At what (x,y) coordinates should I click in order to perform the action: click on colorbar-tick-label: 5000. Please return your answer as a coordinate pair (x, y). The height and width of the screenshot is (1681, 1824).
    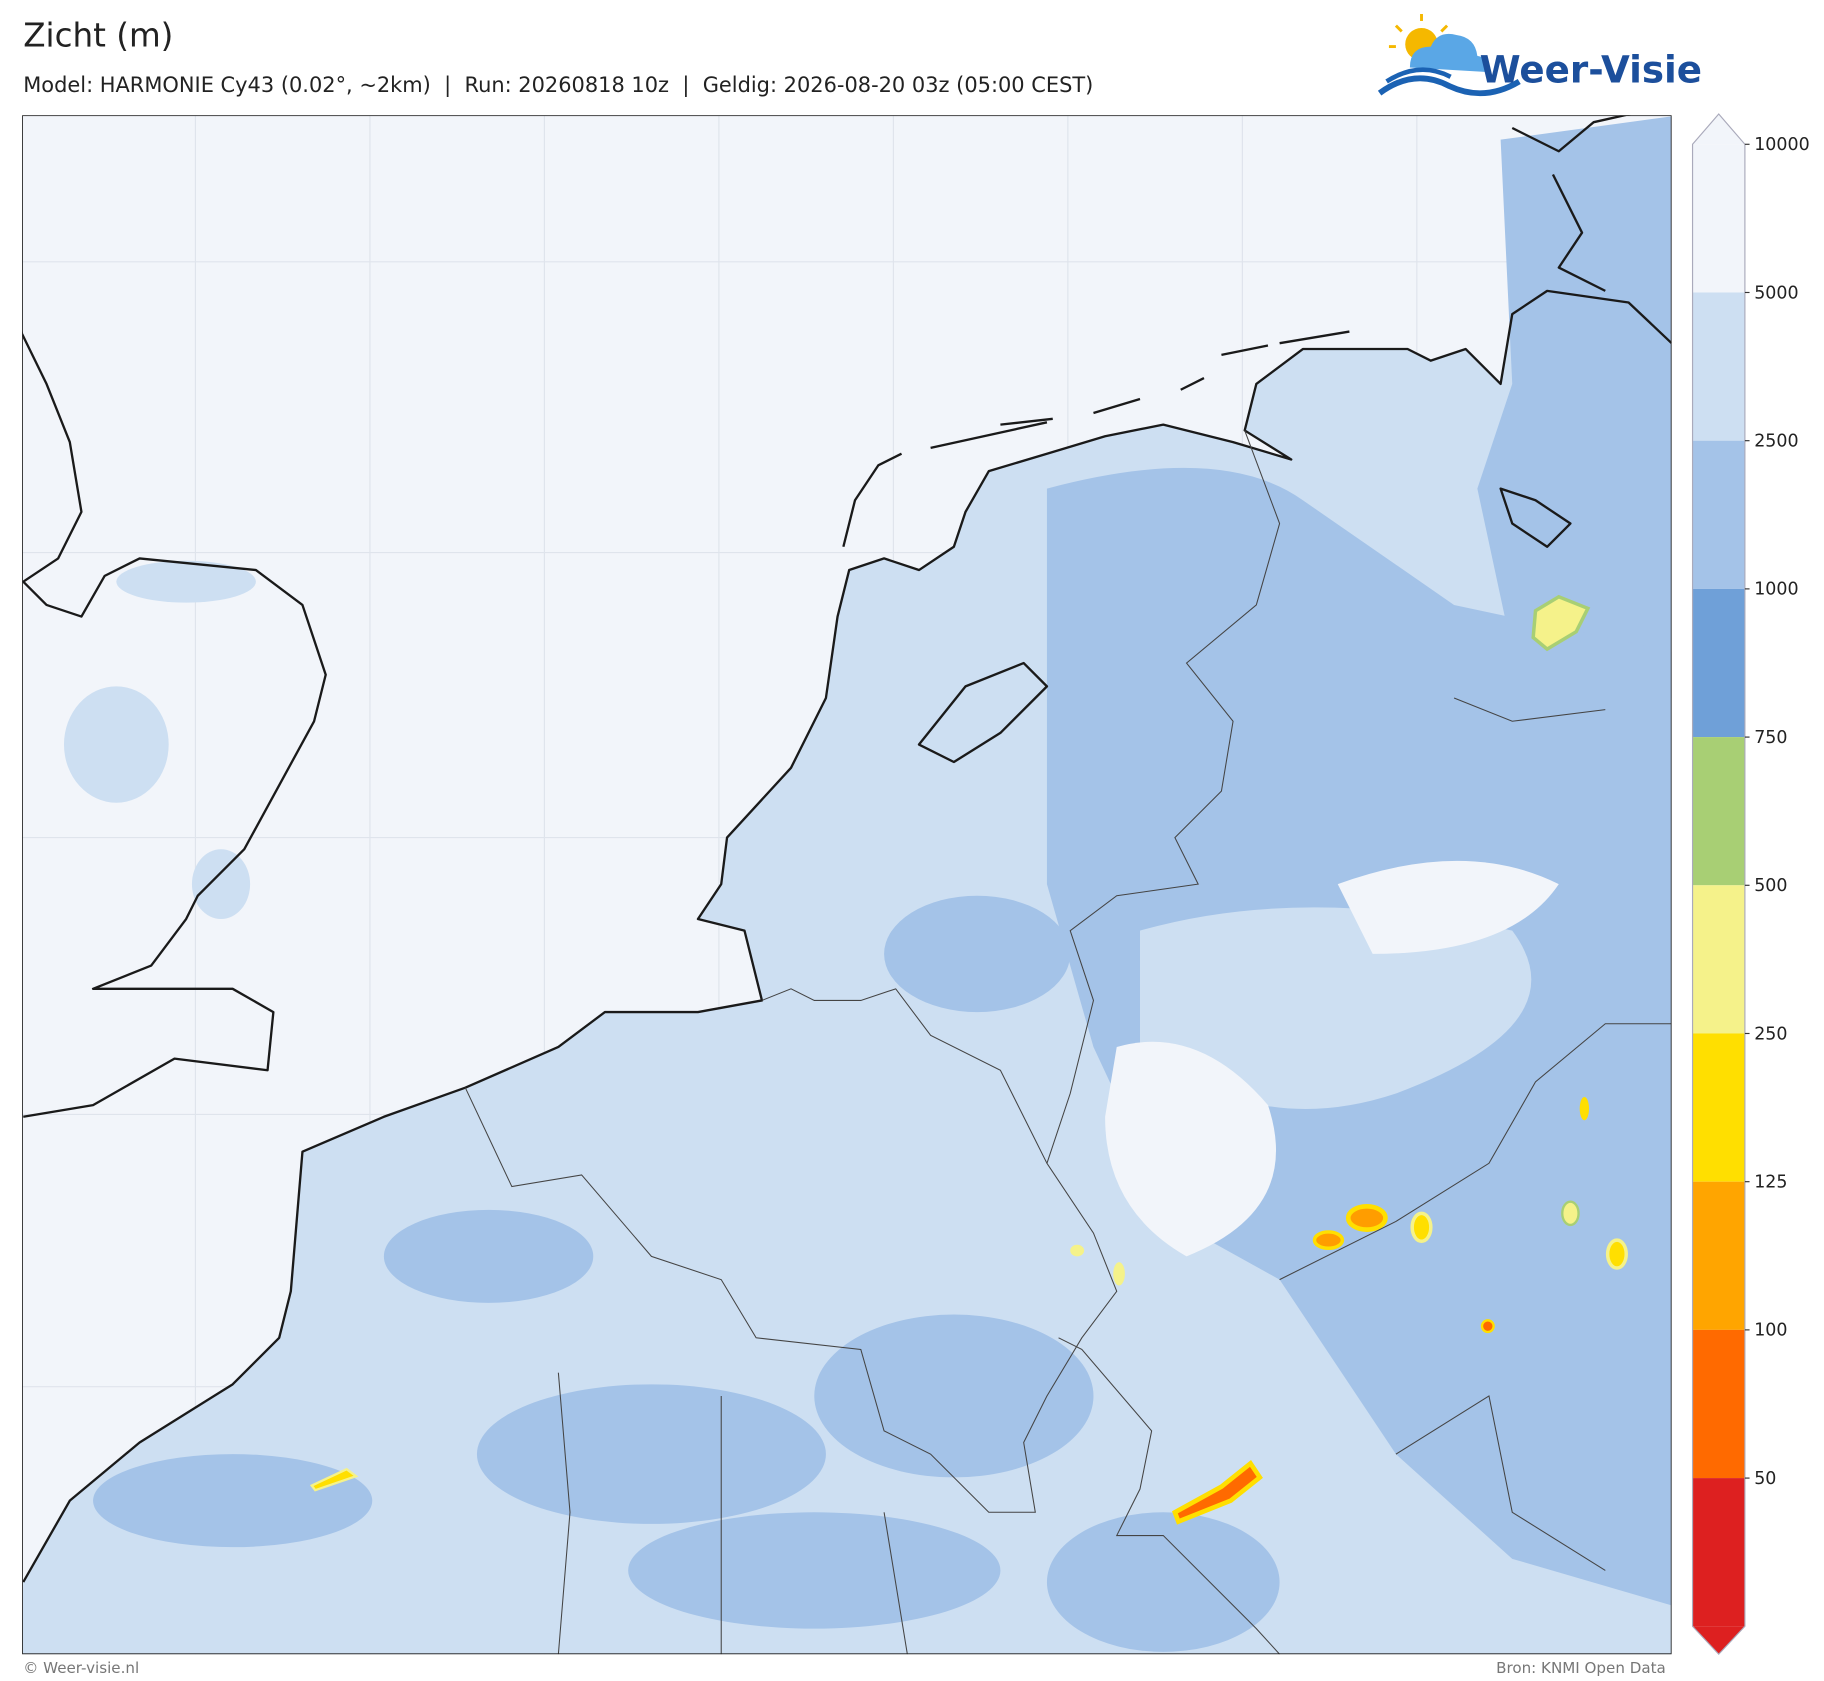
    Looking at the image, I should click on (1776, 293).